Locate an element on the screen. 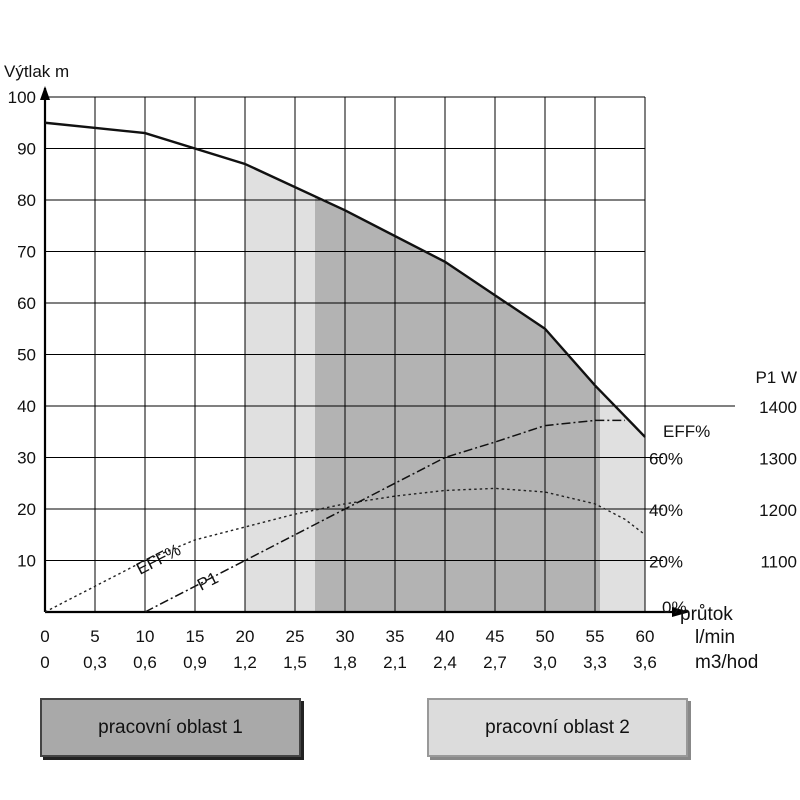 Image resolution: width=800 pixels, height=800 pixels. x-tick-label-lmin: 55 is located at coordinates (595, 636).